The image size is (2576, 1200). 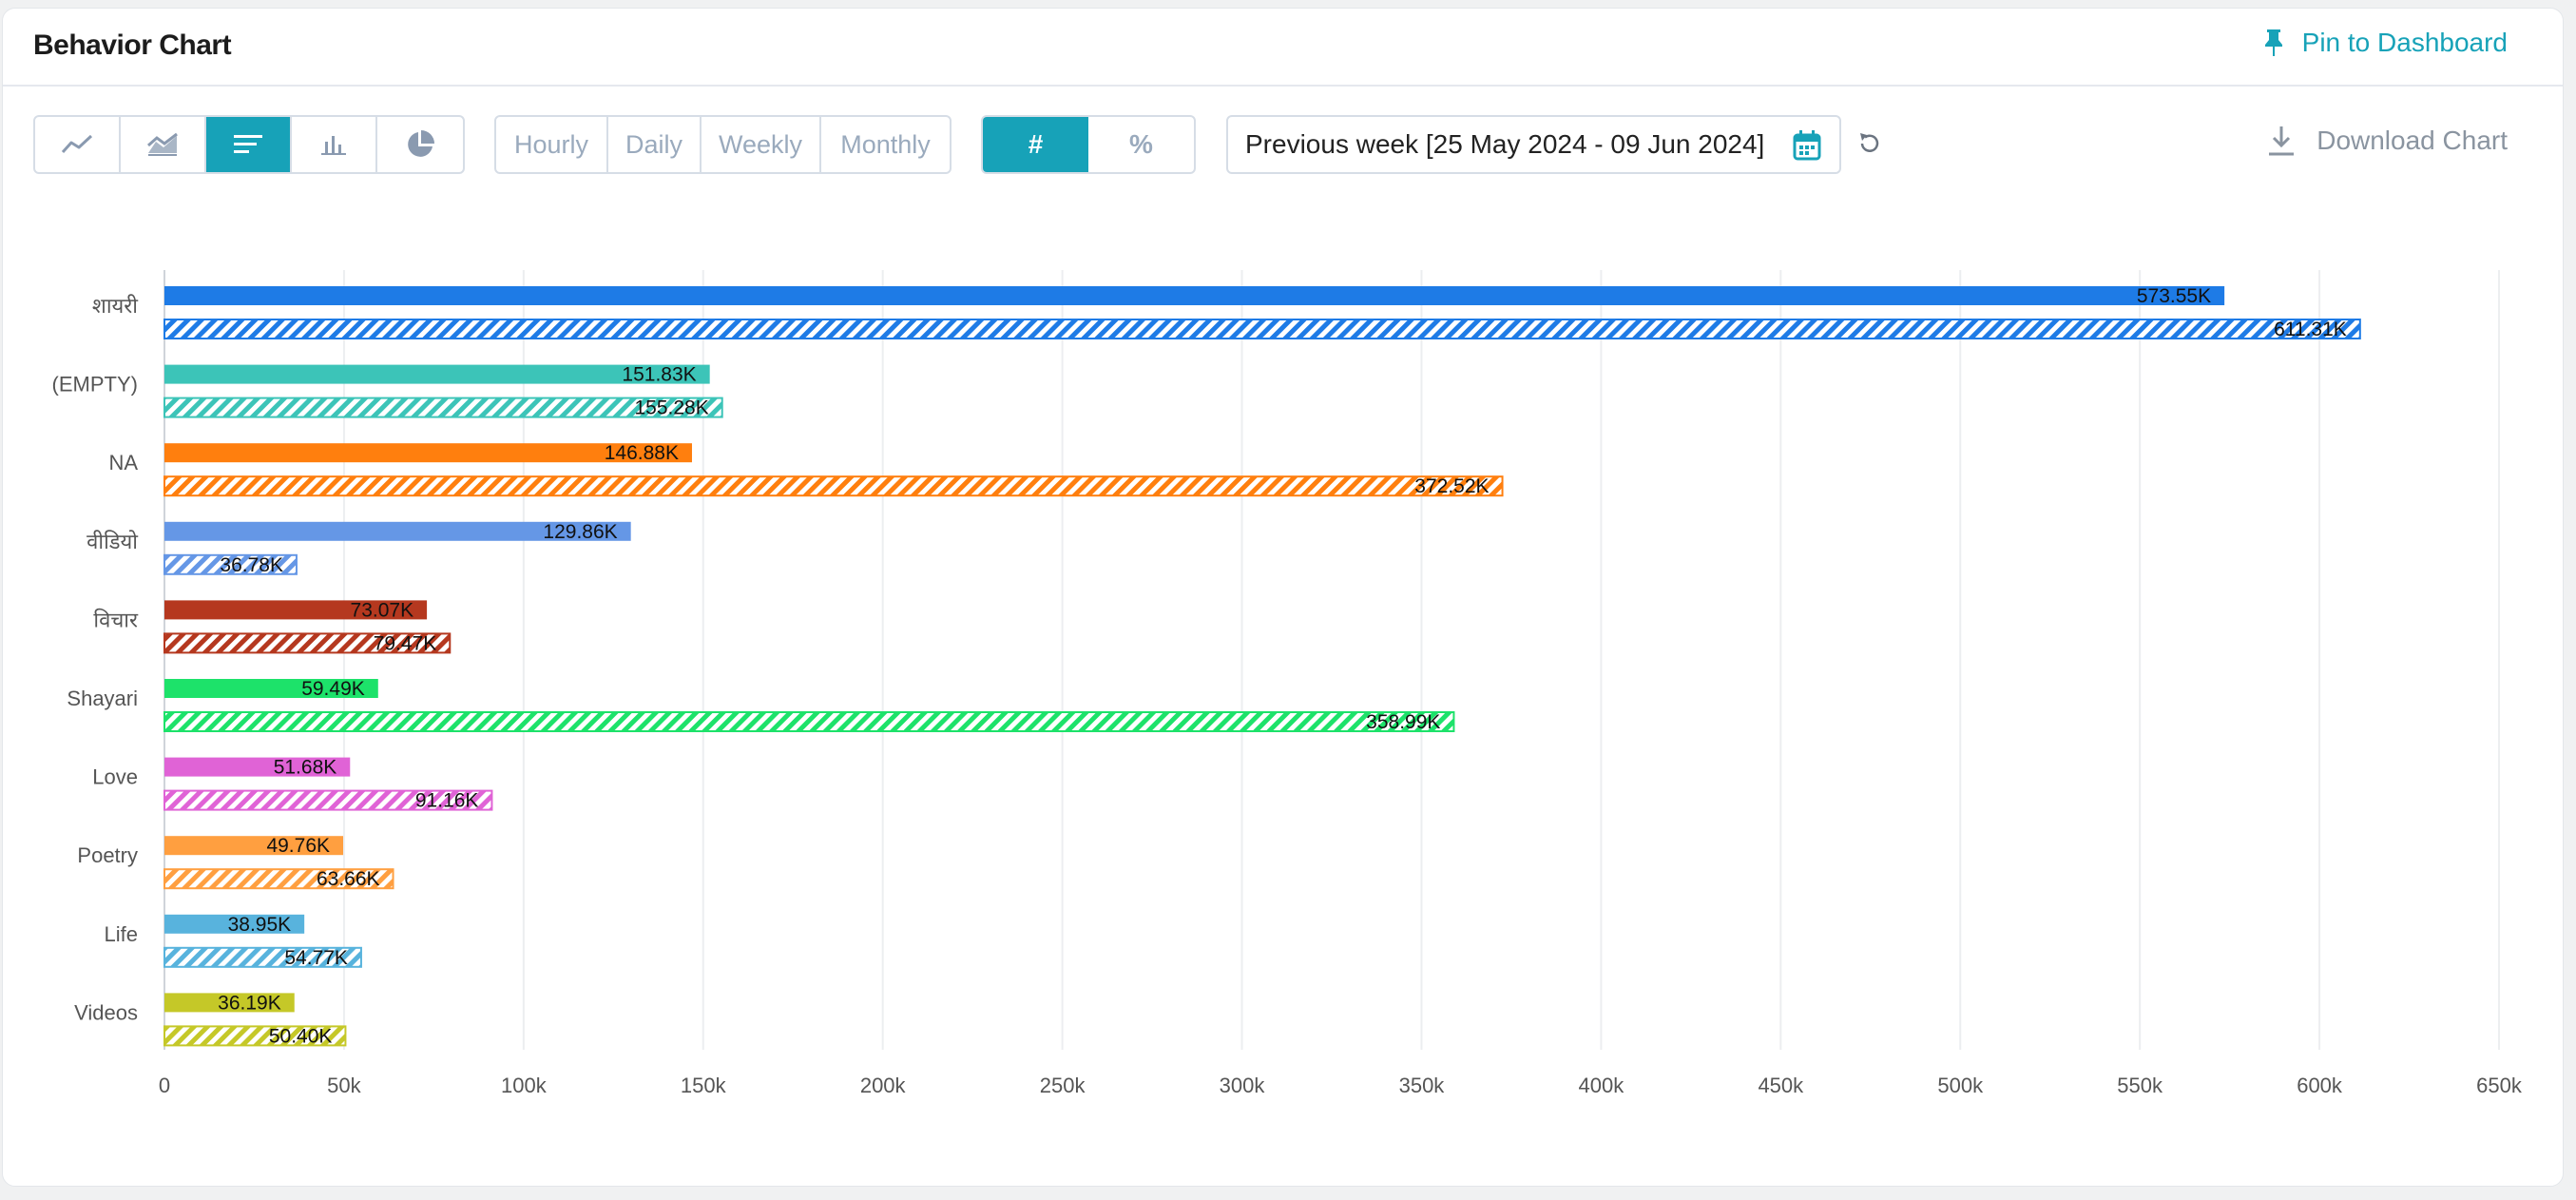 I want to click on area-chart-button, so click(x=163, y=144).